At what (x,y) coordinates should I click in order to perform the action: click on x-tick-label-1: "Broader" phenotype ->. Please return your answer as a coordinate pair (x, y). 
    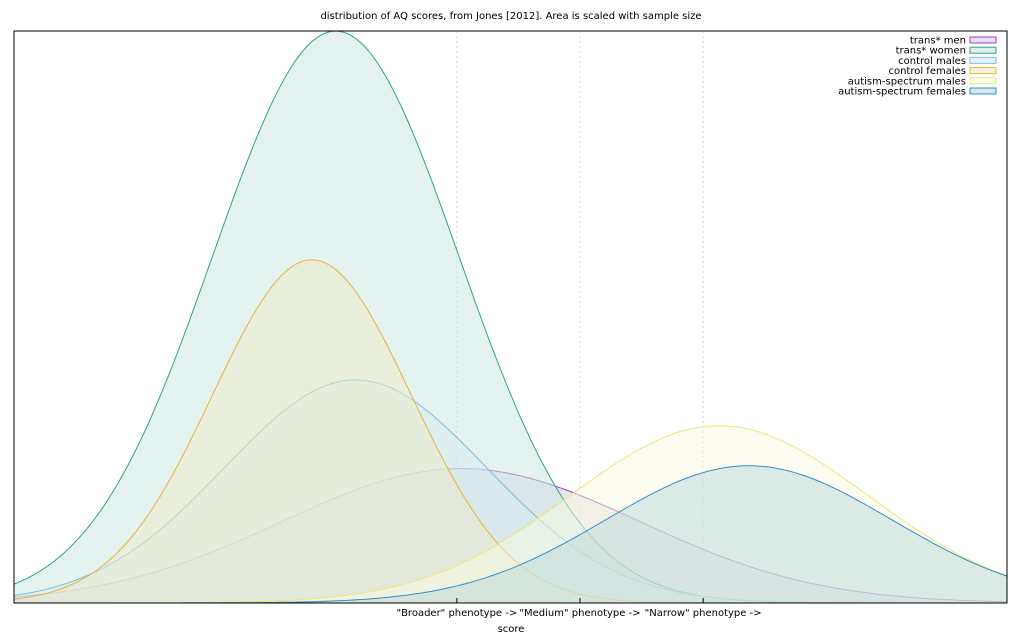
    Looking at the image, I should click on (456, 613).